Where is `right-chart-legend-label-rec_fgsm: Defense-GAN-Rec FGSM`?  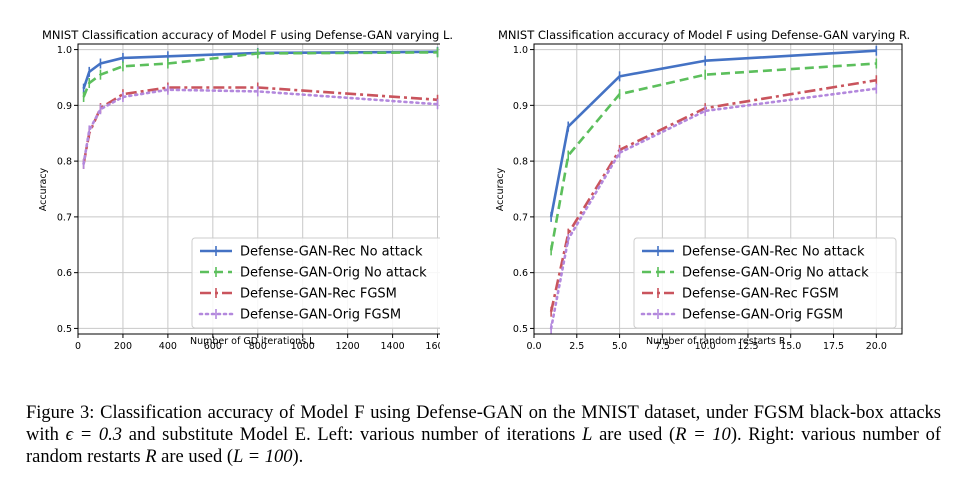 right-chart-legend-label-rec_fgsm: Defense-GAN-Rec FGSM is located at coordinates (760, 294).